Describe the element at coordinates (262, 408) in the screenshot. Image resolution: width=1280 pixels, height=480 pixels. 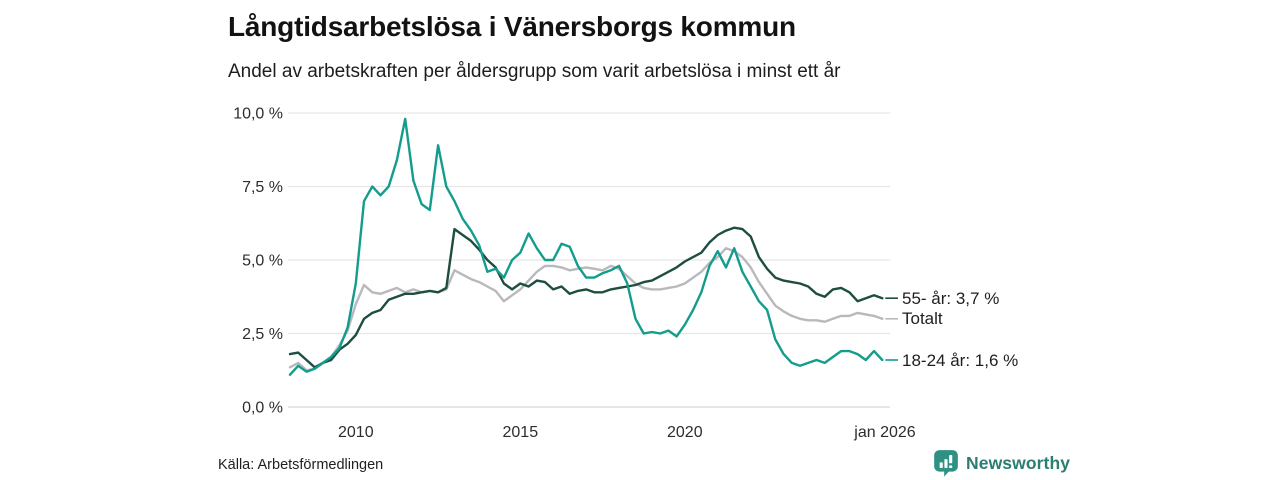
I see `y-tick-label: 0,0 %` at that location.